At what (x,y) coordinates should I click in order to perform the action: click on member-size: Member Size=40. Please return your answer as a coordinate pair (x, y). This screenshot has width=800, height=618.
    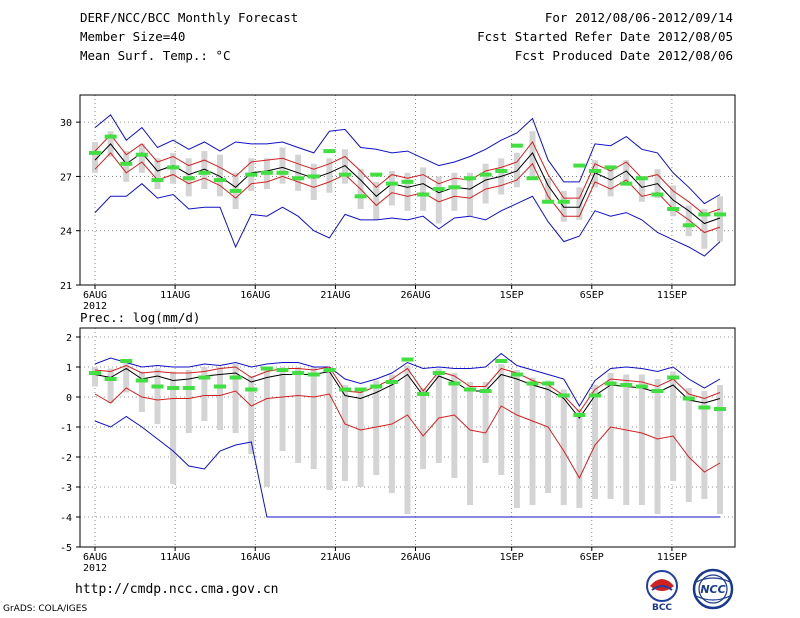
    Looking at the image, I should click on (133, 36).